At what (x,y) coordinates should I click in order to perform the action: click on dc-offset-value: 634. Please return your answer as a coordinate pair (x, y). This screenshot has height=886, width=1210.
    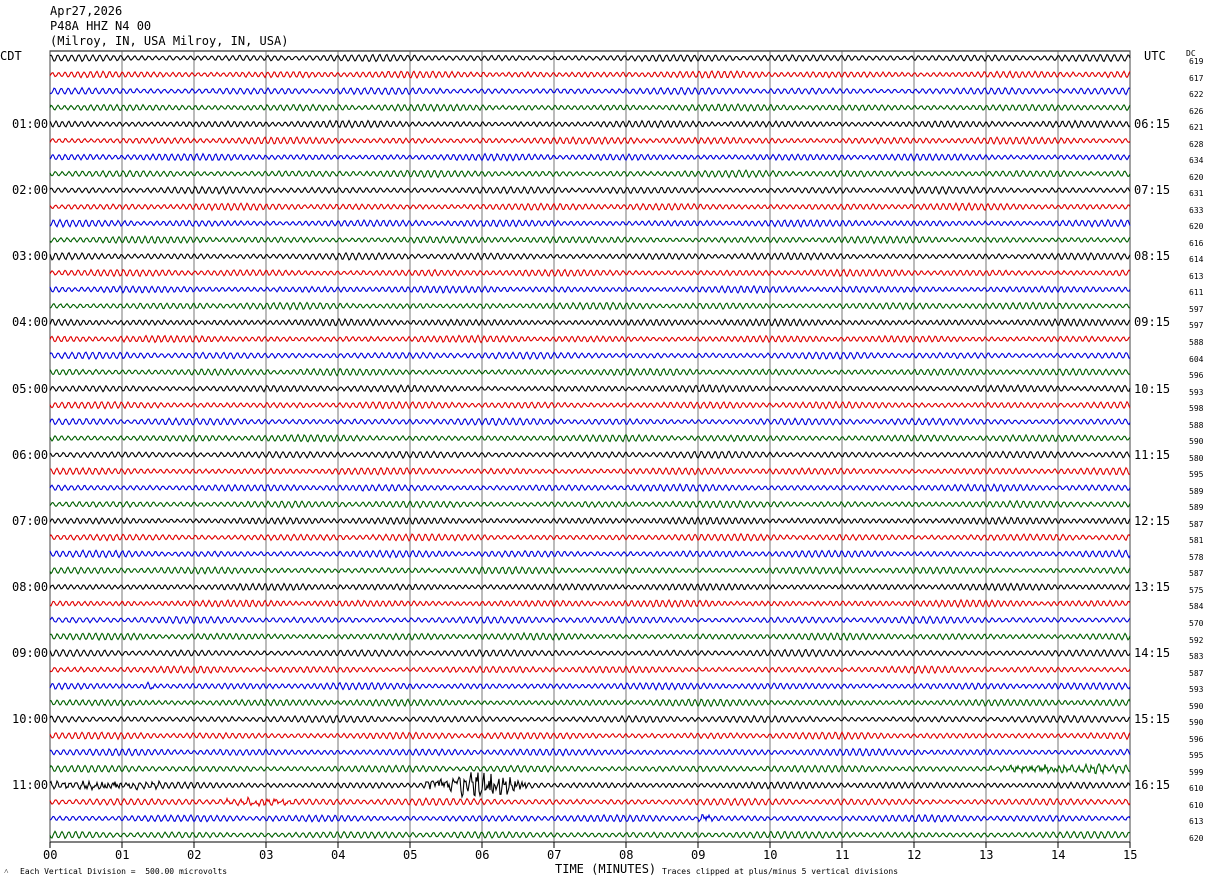
    Looking at the image, I should click on (1196, 161).